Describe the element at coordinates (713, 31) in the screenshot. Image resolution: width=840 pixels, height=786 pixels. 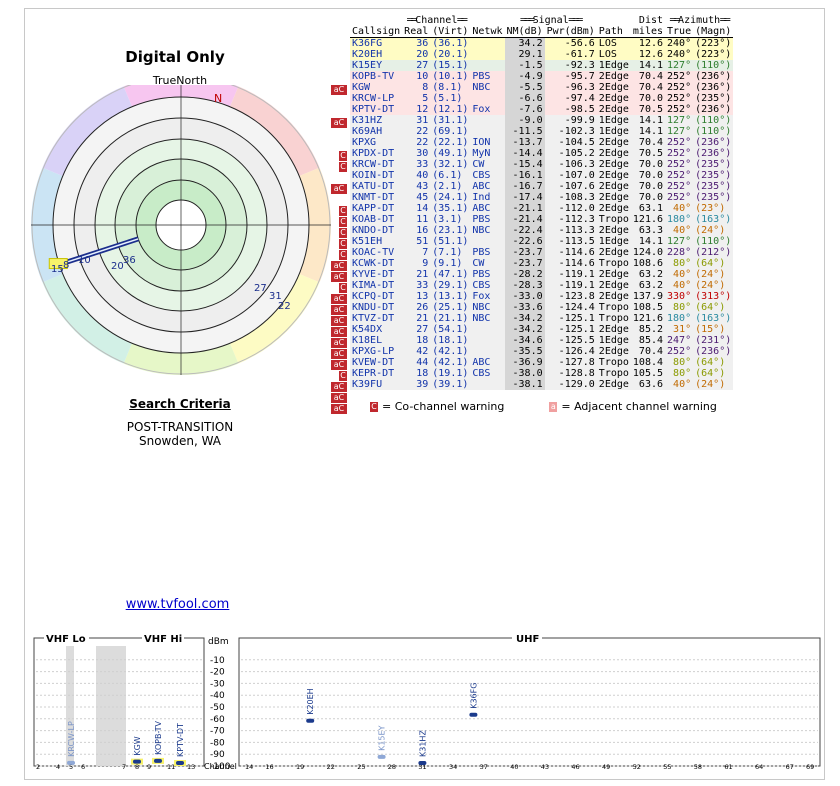
I see `col-magn: (Magn)` at that location.